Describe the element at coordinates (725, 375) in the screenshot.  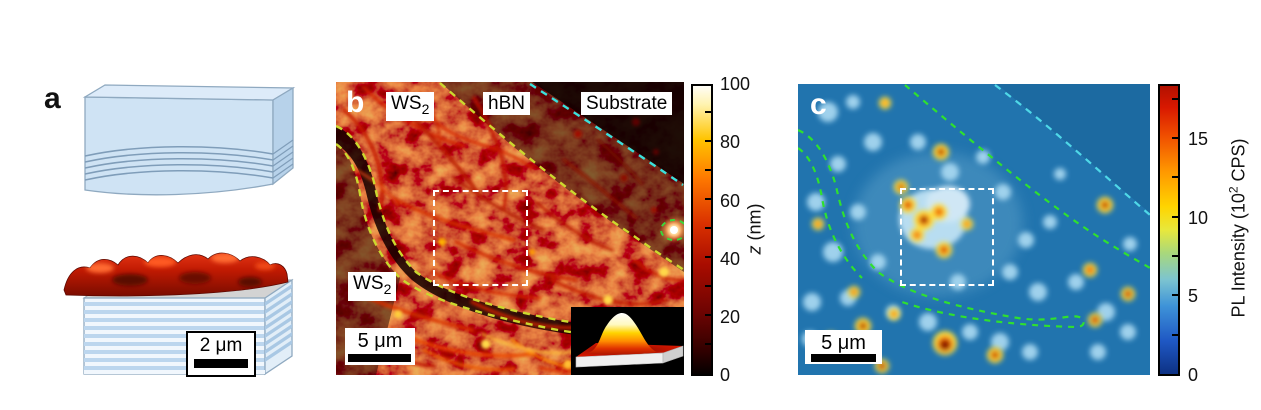
I see `colorbar-z-tick-label: 0` at that location.